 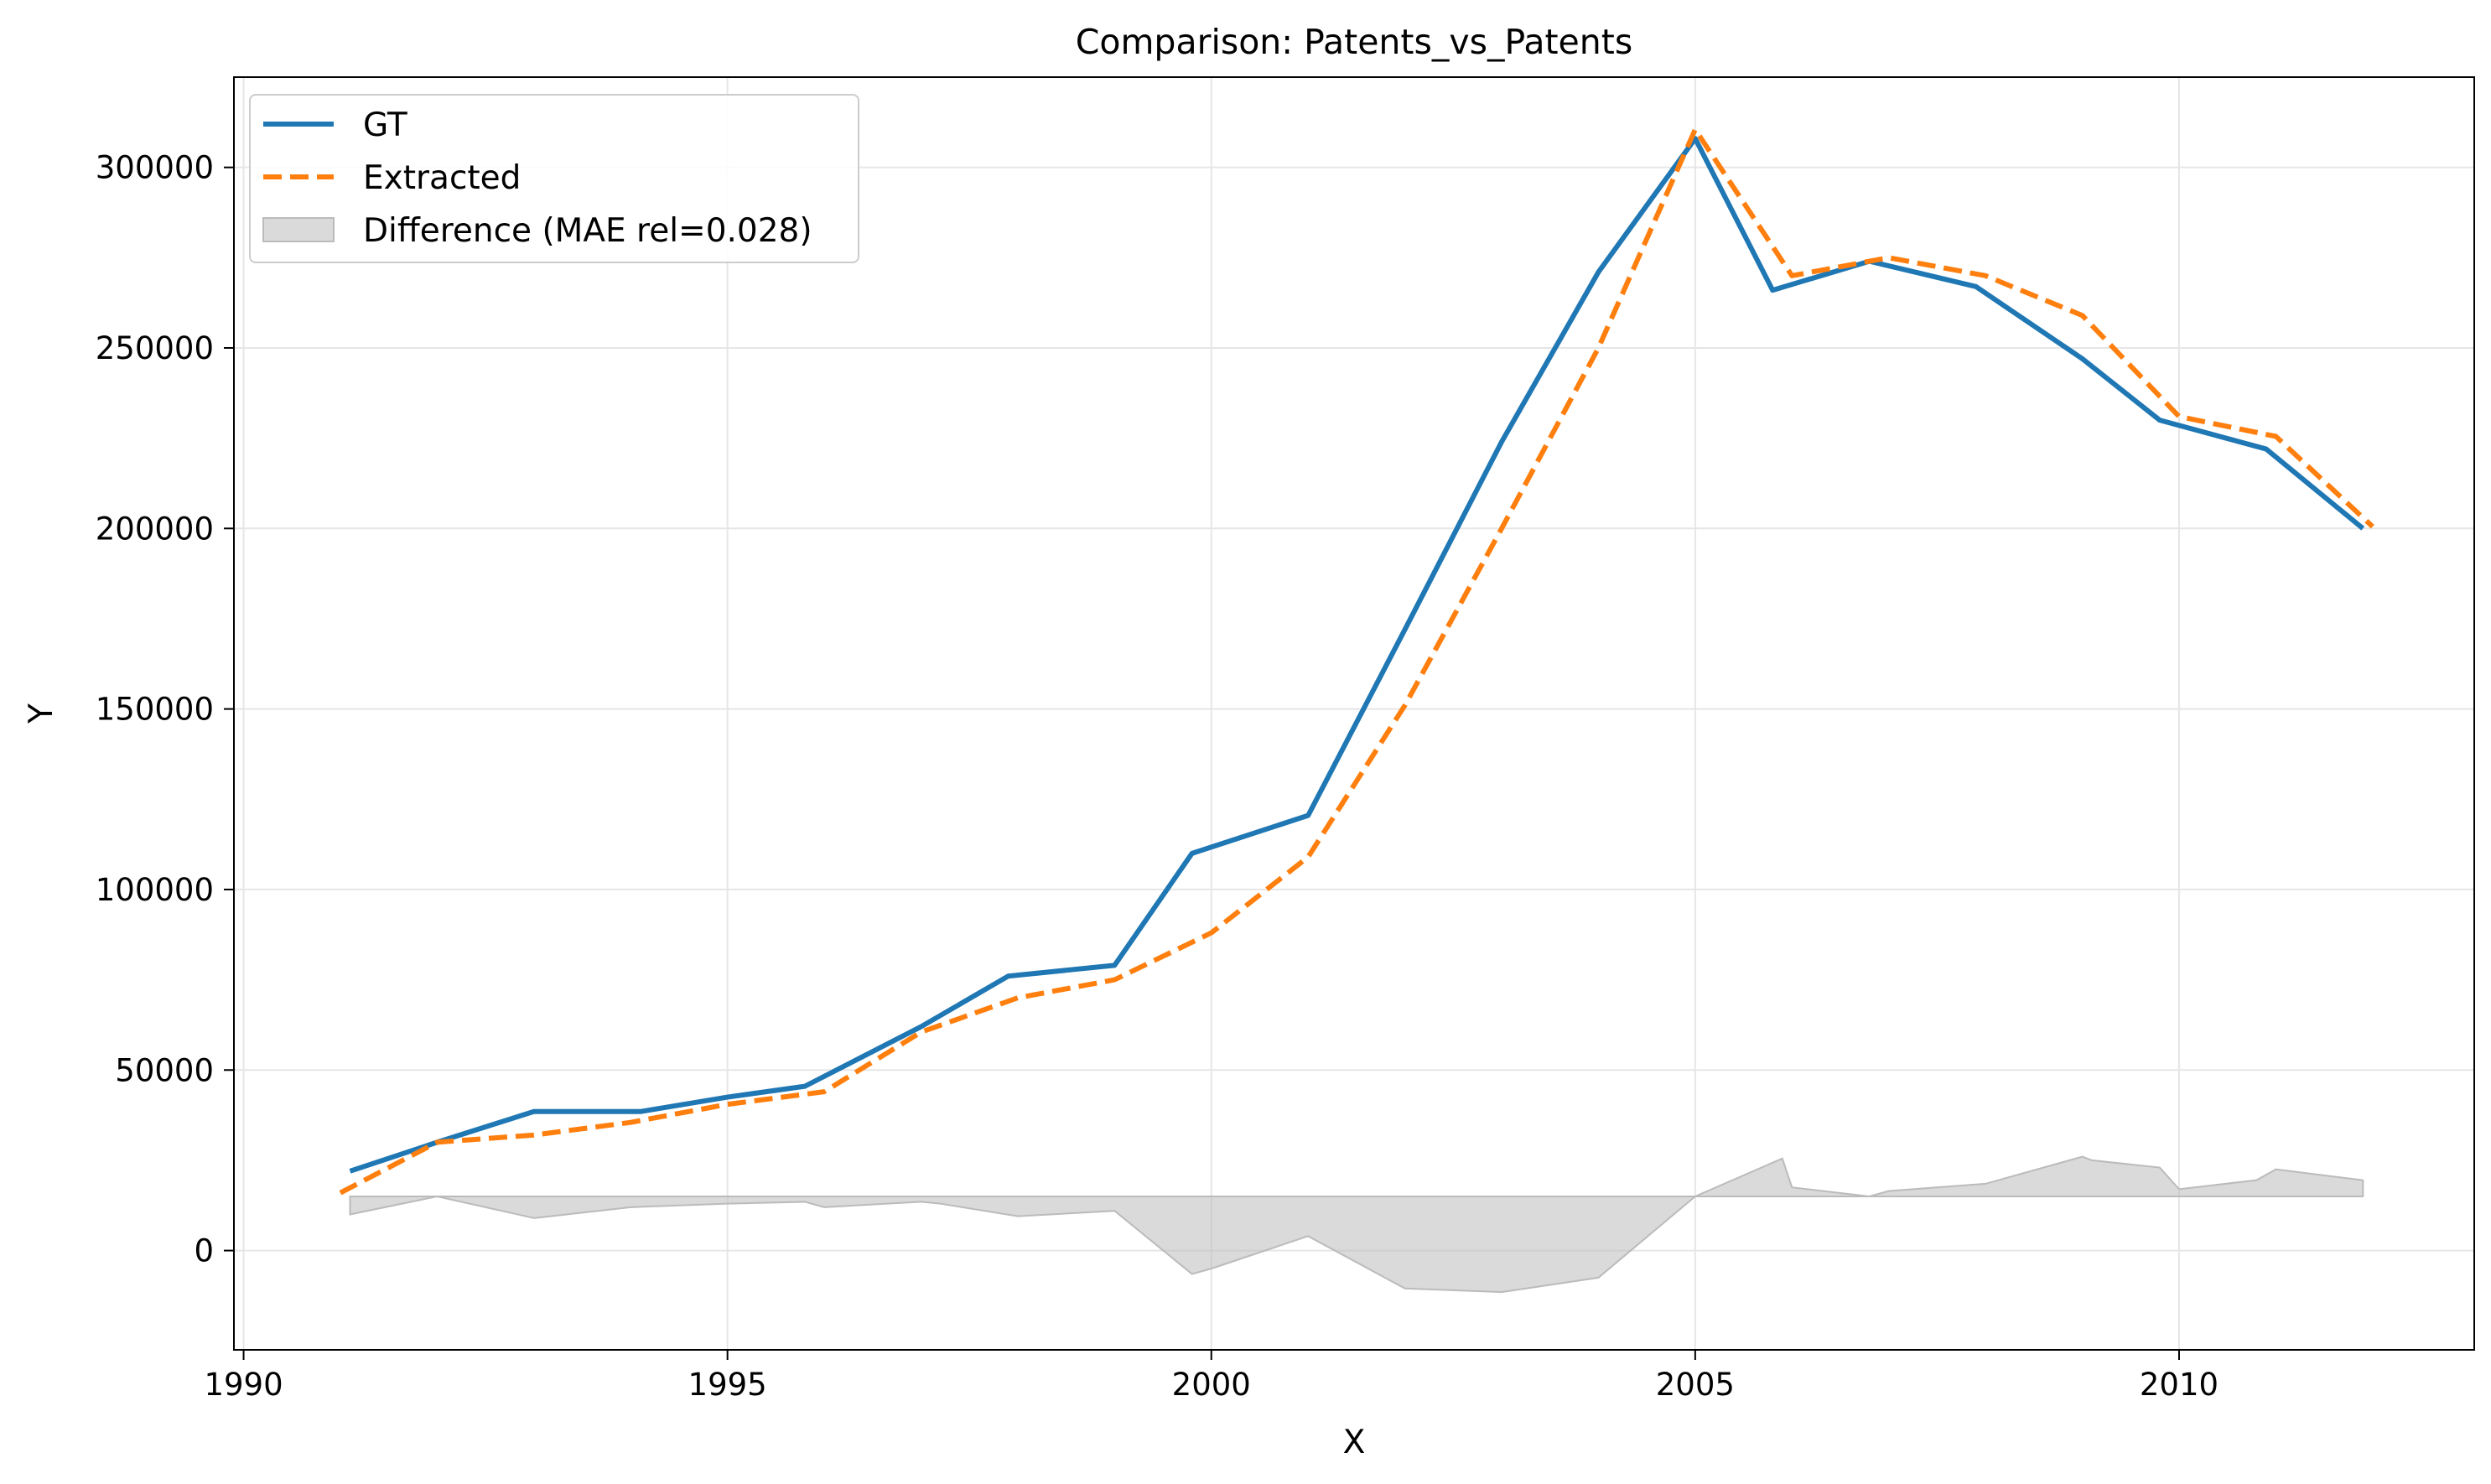 I want to click on difference-area-fill, so click(x=1357, y=1224).